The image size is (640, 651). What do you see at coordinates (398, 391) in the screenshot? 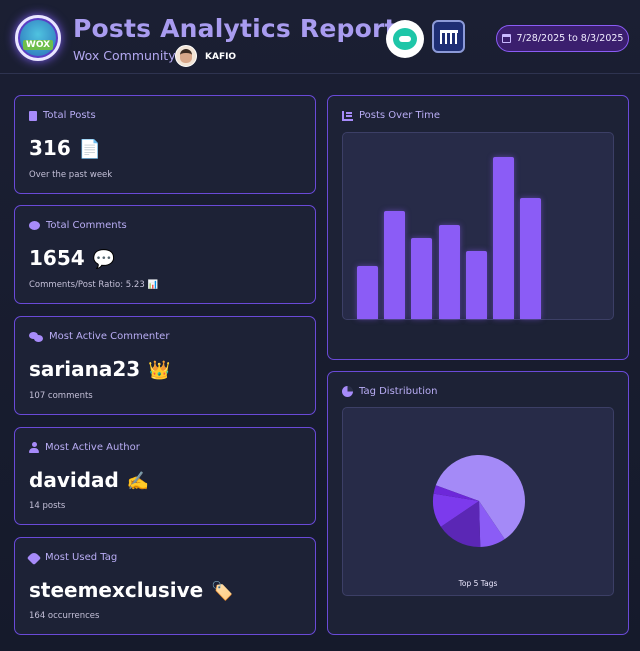
I see `card-label: Tag Distribution` at bounding box center [398, 391].